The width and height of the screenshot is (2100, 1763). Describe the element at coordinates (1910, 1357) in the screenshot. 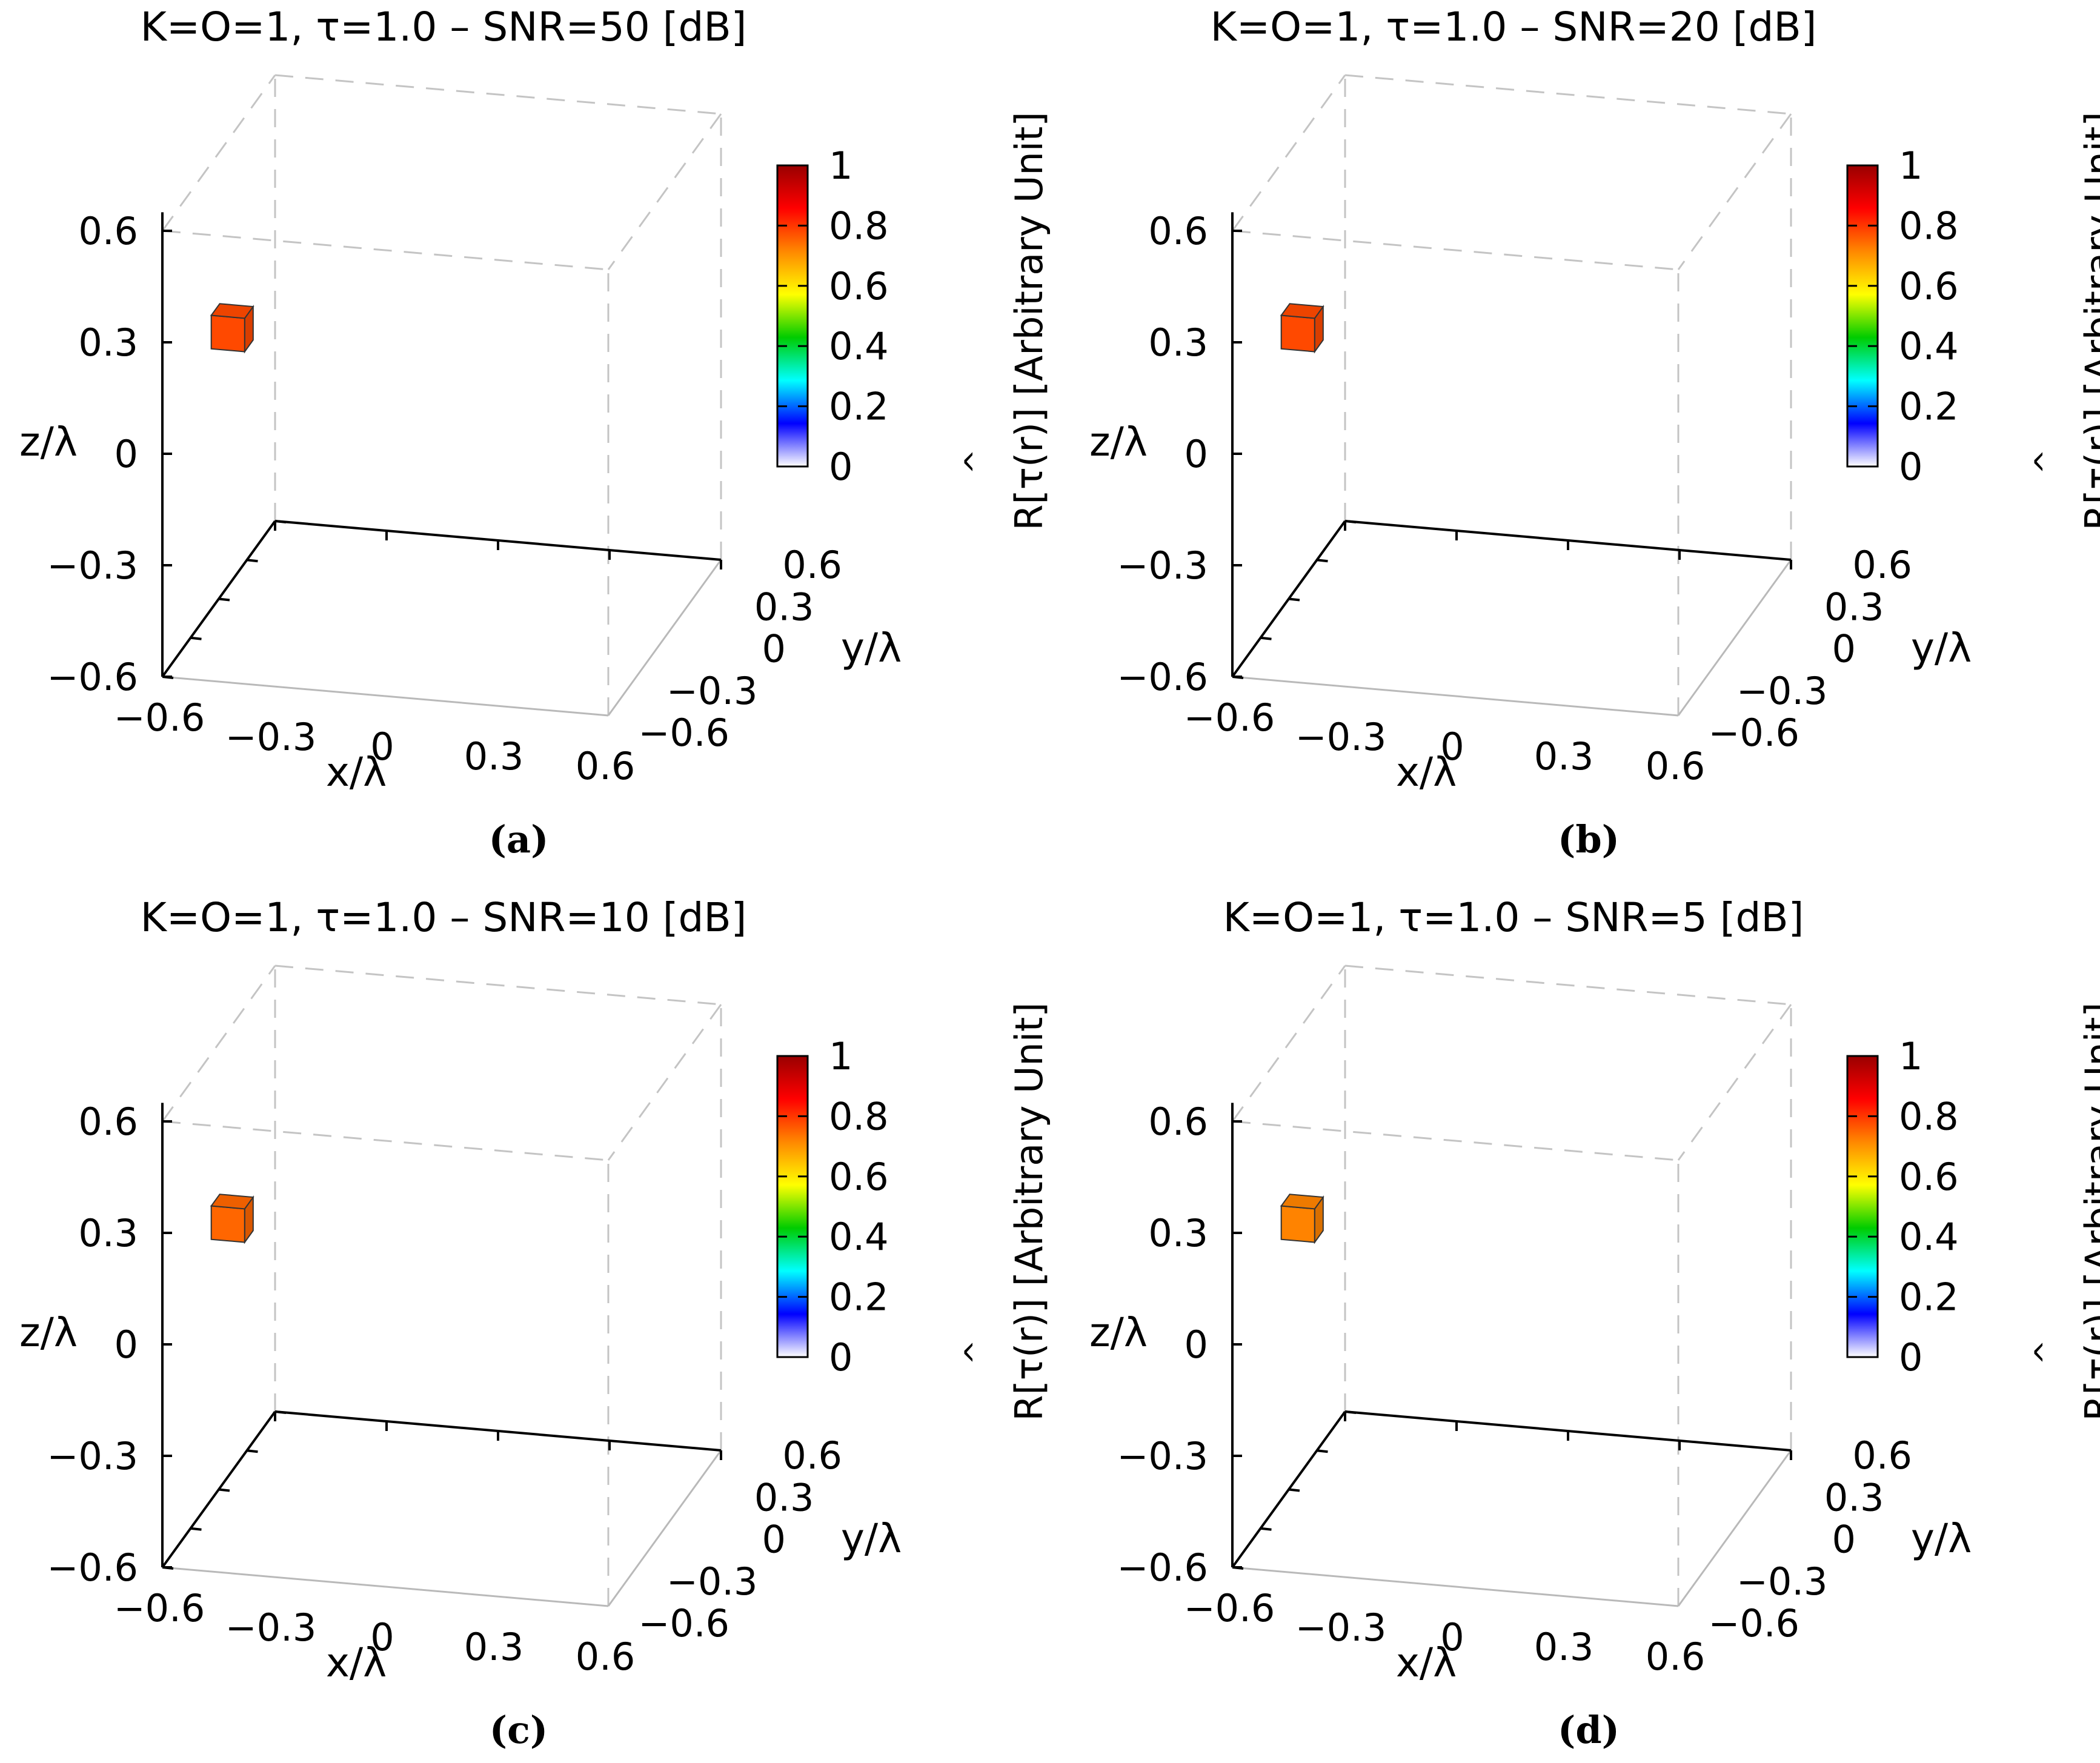

I see `colorbar-tick-label: 0` at that location.